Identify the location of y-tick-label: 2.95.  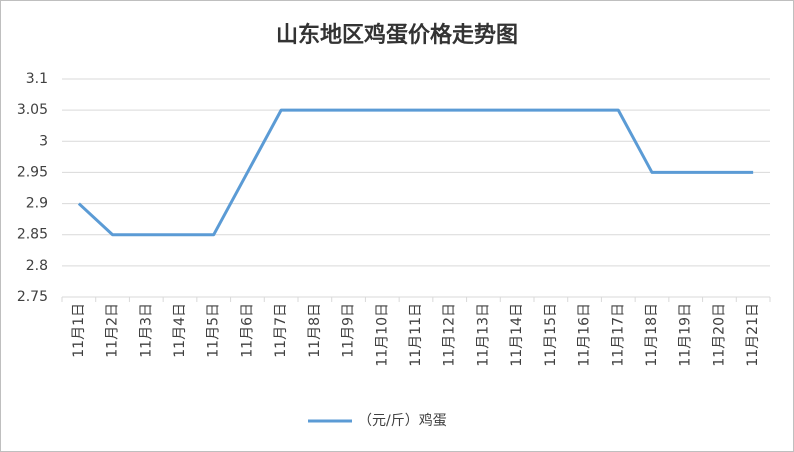
(32, 172).